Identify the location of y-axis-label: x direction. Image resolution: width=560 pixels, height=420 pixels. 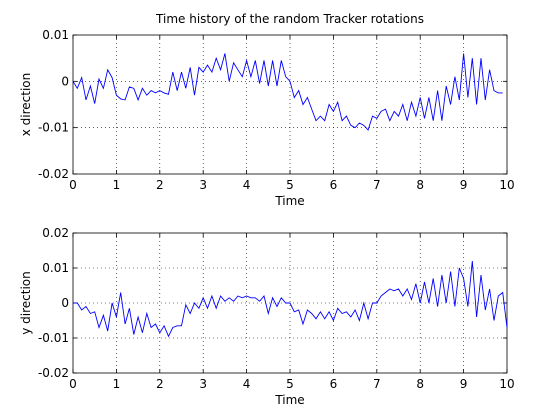
(26, 105).